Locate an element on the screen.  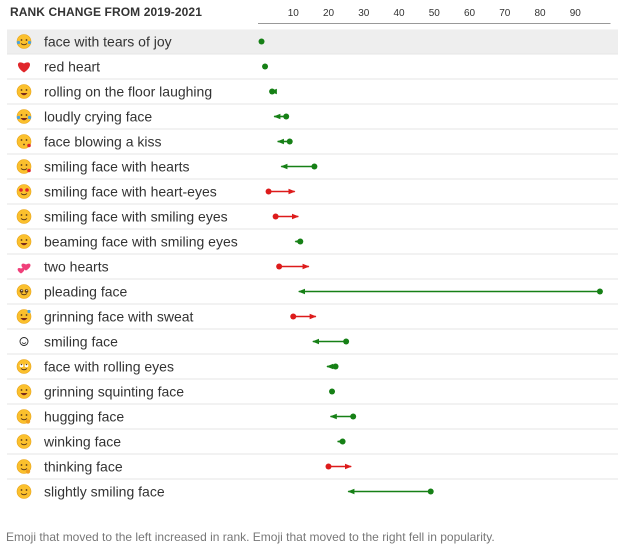
chart-row: smiling face with smiling eyes is located at coordinates (312, 214).